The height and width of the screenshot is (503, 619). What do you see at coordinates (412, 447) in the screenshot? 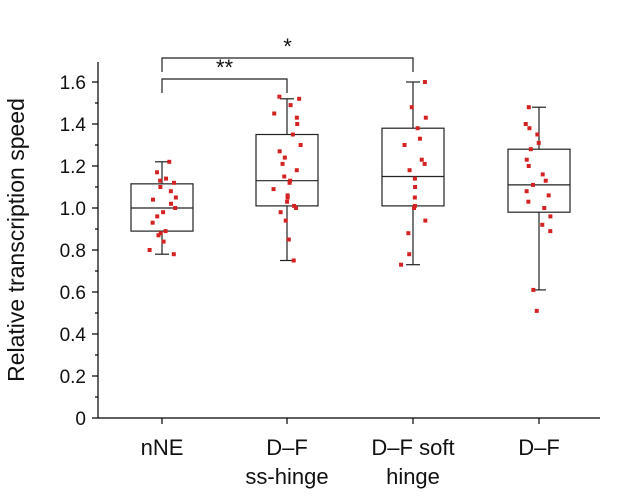
I see `x-tick-label: D–F soft` at bounding box center [412, 447].